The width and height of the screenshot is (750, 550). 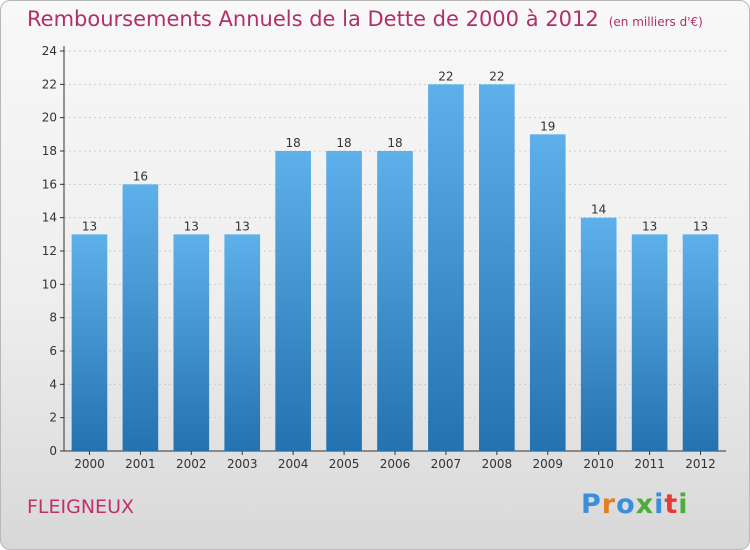 I want to click on x-tick-label: 2003, so click(x=242, y=464).